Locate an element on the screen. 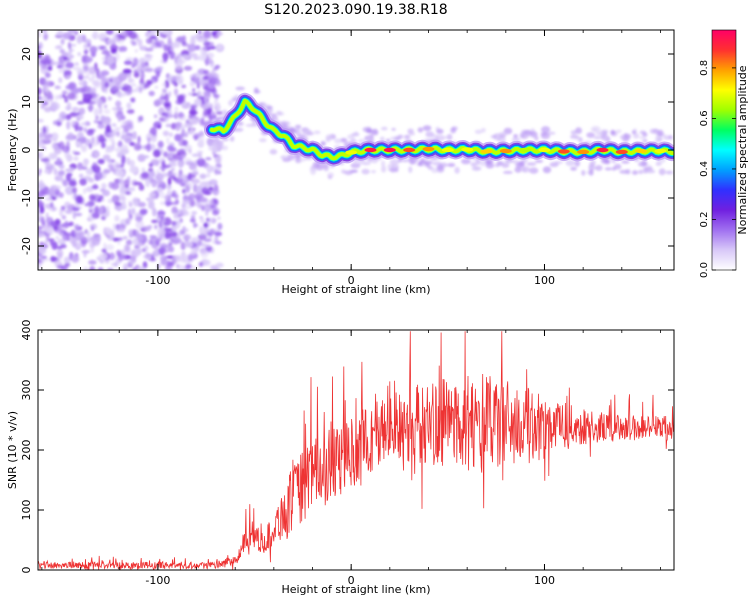  colorbar-ticks: 0.0 0.2 0.4 0.6 0.8 is located at coordinates (717, 169).